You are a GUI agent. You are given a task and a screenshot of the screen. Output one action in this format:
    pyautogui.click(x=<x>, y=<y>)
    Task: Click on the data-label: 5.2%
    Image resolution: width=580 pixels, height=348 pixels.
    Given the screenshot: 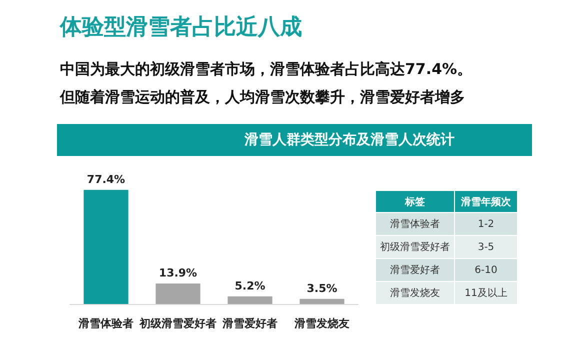 What is the action you would take?
    pyautogui.click(x=250, y=285)
    